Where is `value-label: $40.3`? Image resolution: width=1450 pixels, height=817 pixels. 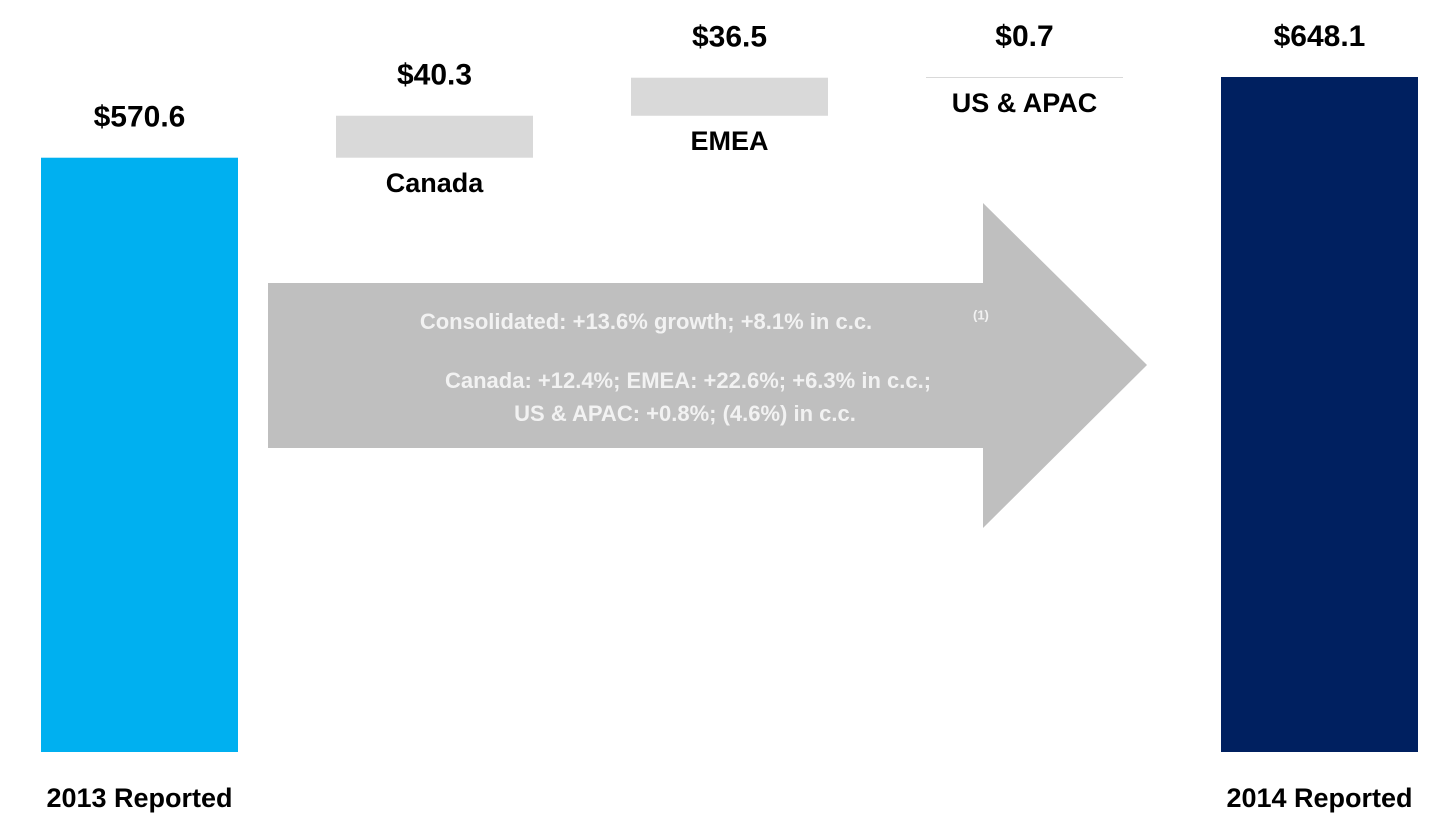
value-label: $40.3 is located at coordinates (434, 75).